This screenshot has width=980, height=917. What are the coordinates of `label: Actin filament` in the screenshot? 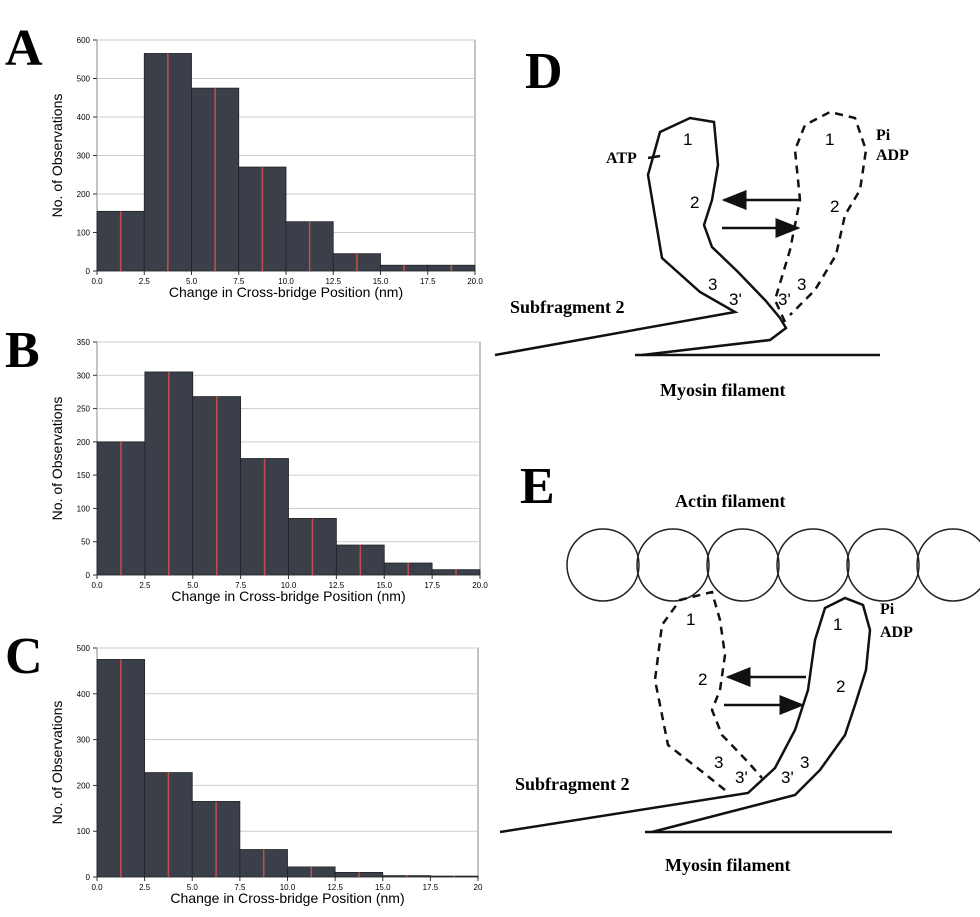 It's located at (730, 501).